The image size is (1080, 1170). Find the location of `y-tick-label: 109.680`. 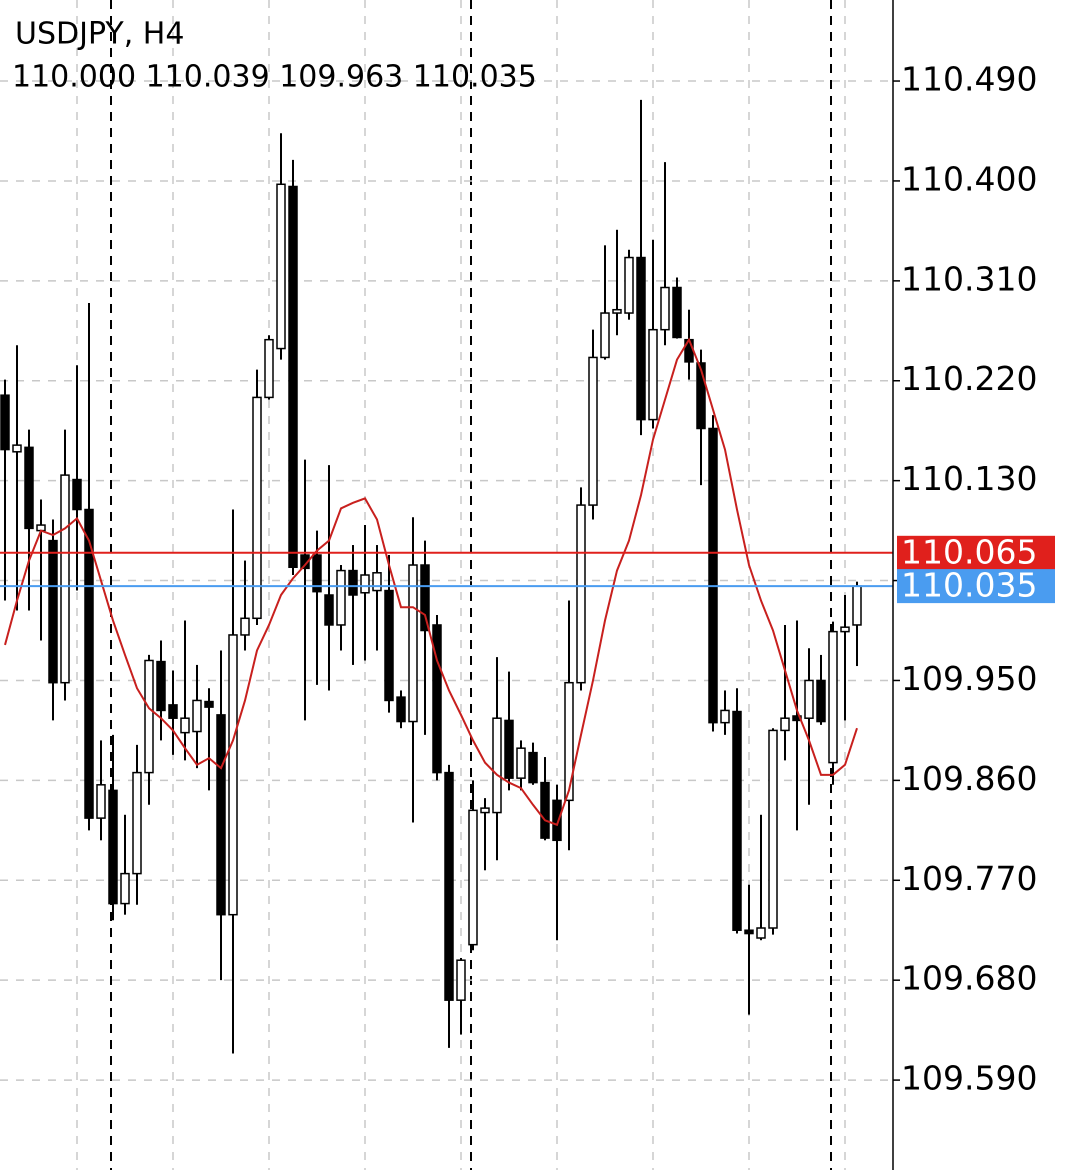

y-tick-label: 109.680 is located at coordinates (969, 978).